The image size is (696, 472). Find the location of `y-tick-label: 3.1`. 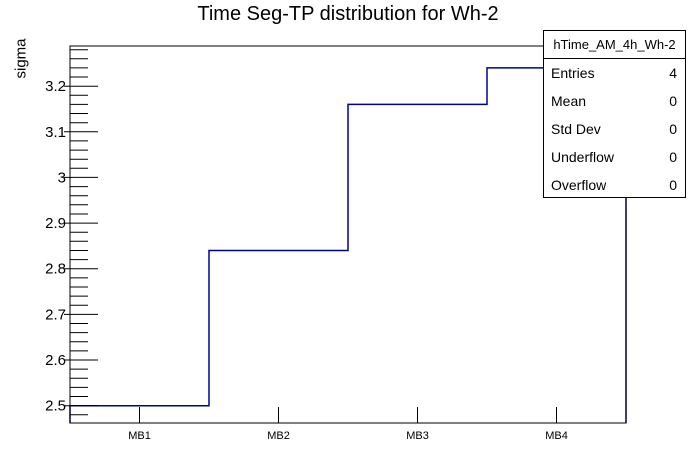

y-tick-label: 3.1 is located at coordinates (55, 132).